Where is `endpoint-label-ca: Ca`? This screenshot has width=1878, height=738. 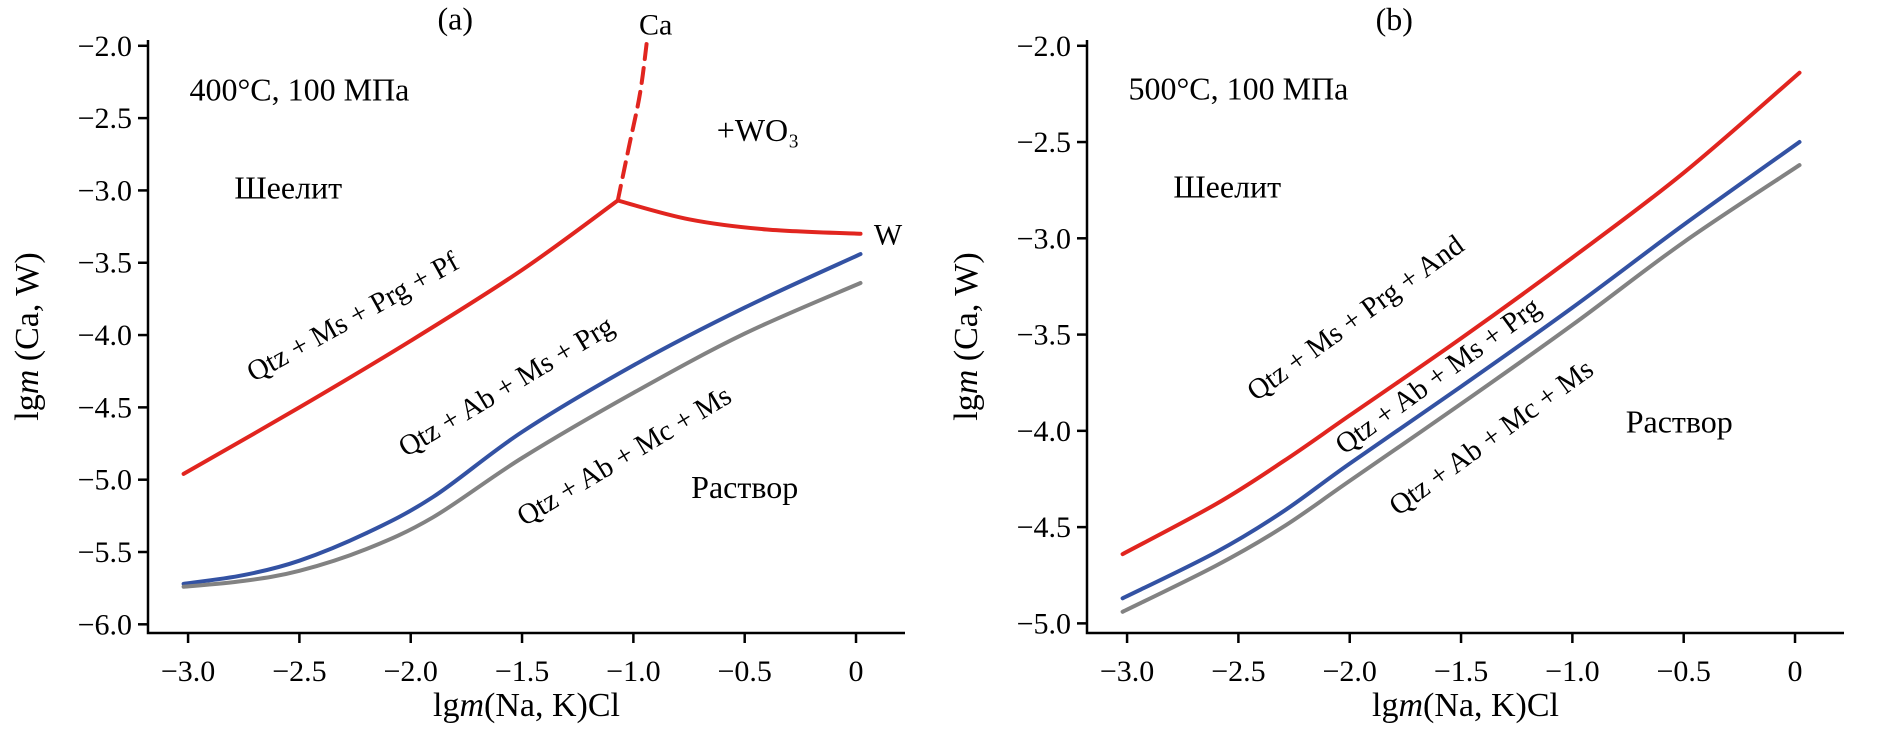
endpoint-label-ca: Ca is located at coordinates (655, 25).